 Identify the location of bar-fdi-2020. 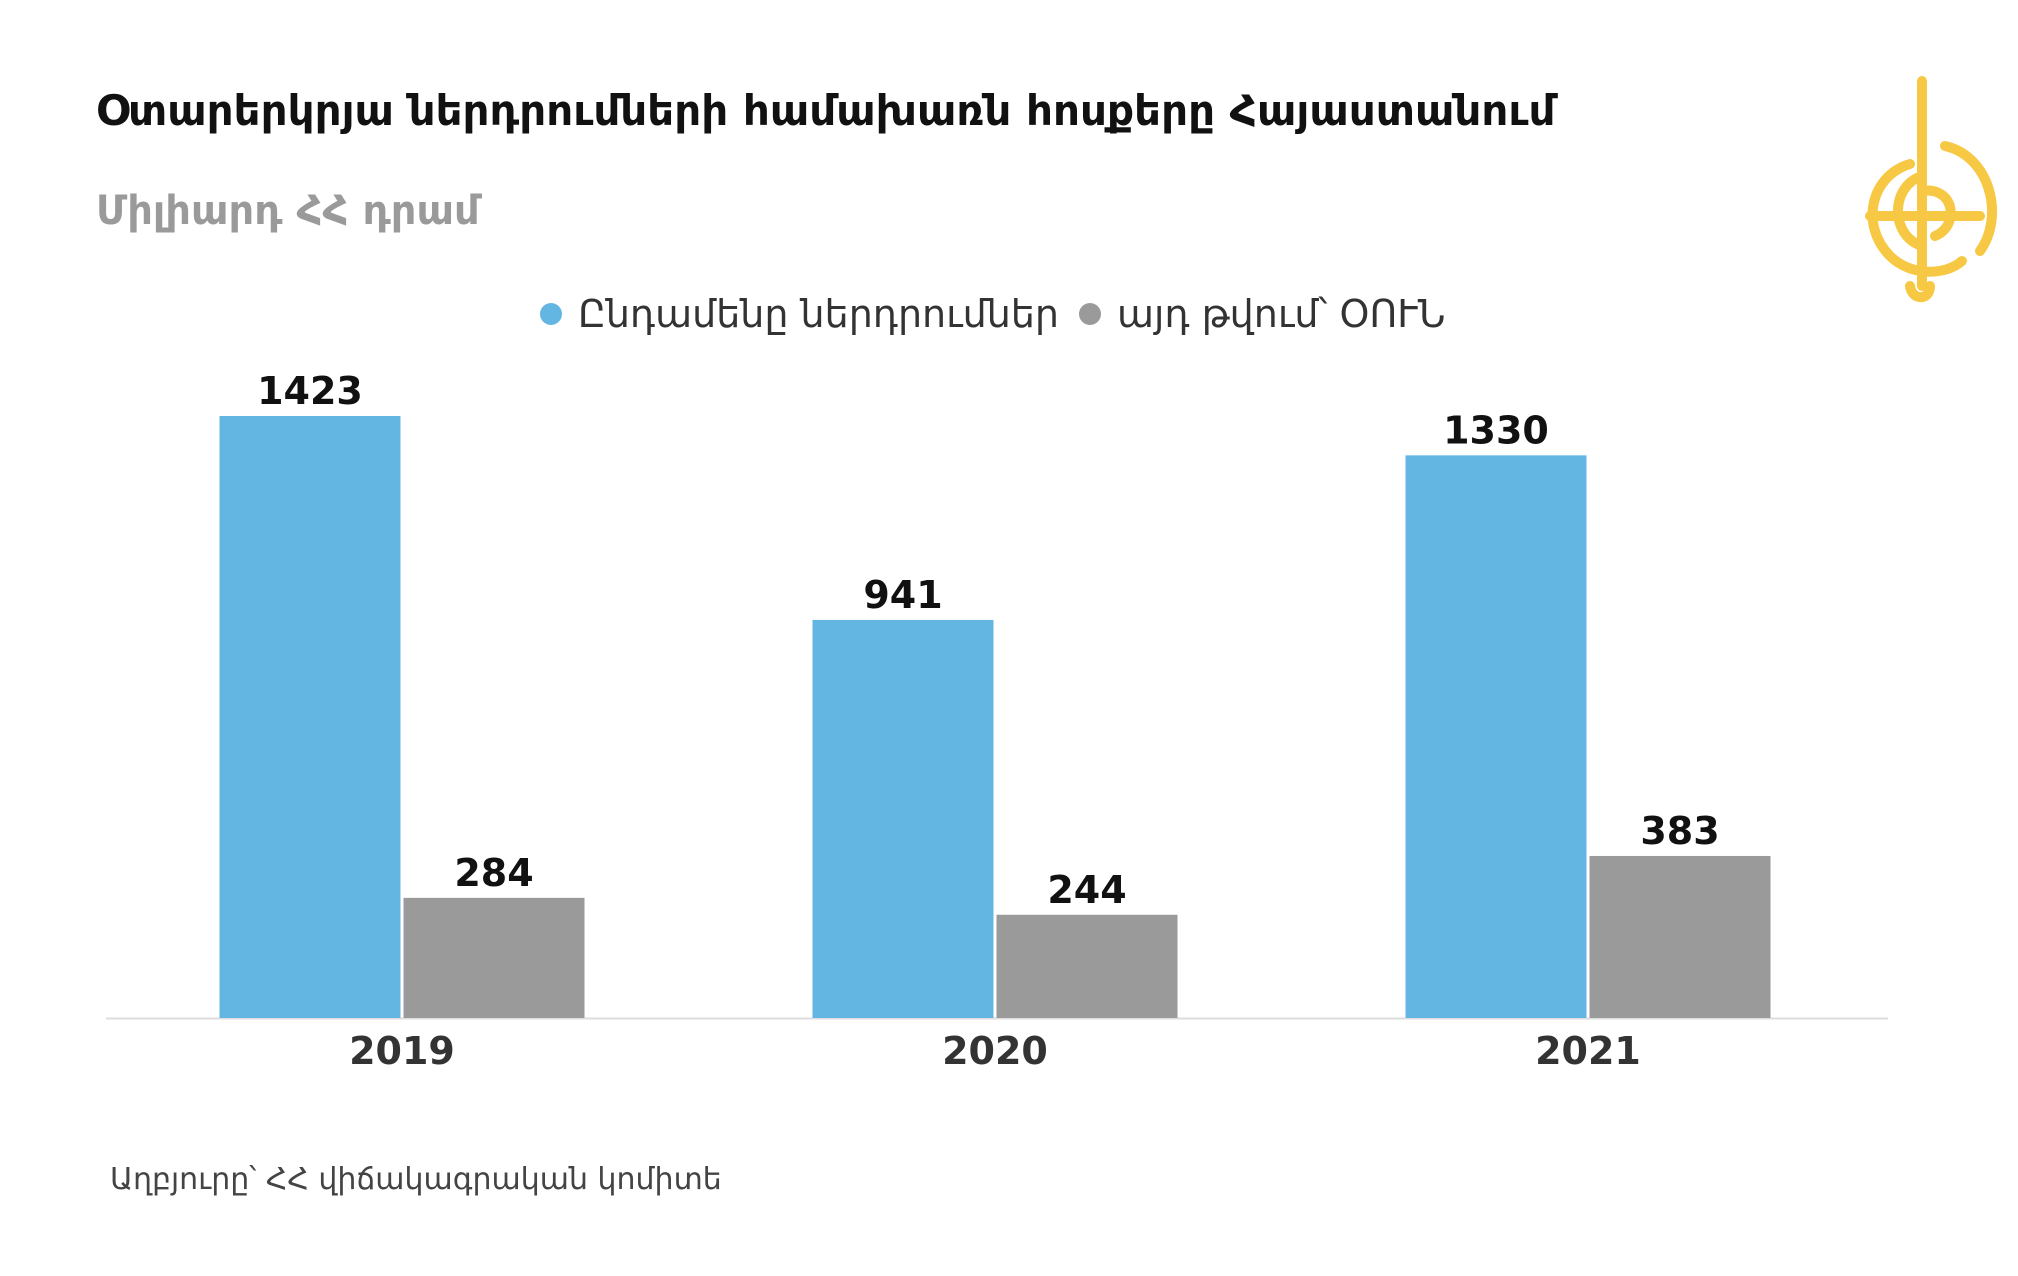
(1087, 966).